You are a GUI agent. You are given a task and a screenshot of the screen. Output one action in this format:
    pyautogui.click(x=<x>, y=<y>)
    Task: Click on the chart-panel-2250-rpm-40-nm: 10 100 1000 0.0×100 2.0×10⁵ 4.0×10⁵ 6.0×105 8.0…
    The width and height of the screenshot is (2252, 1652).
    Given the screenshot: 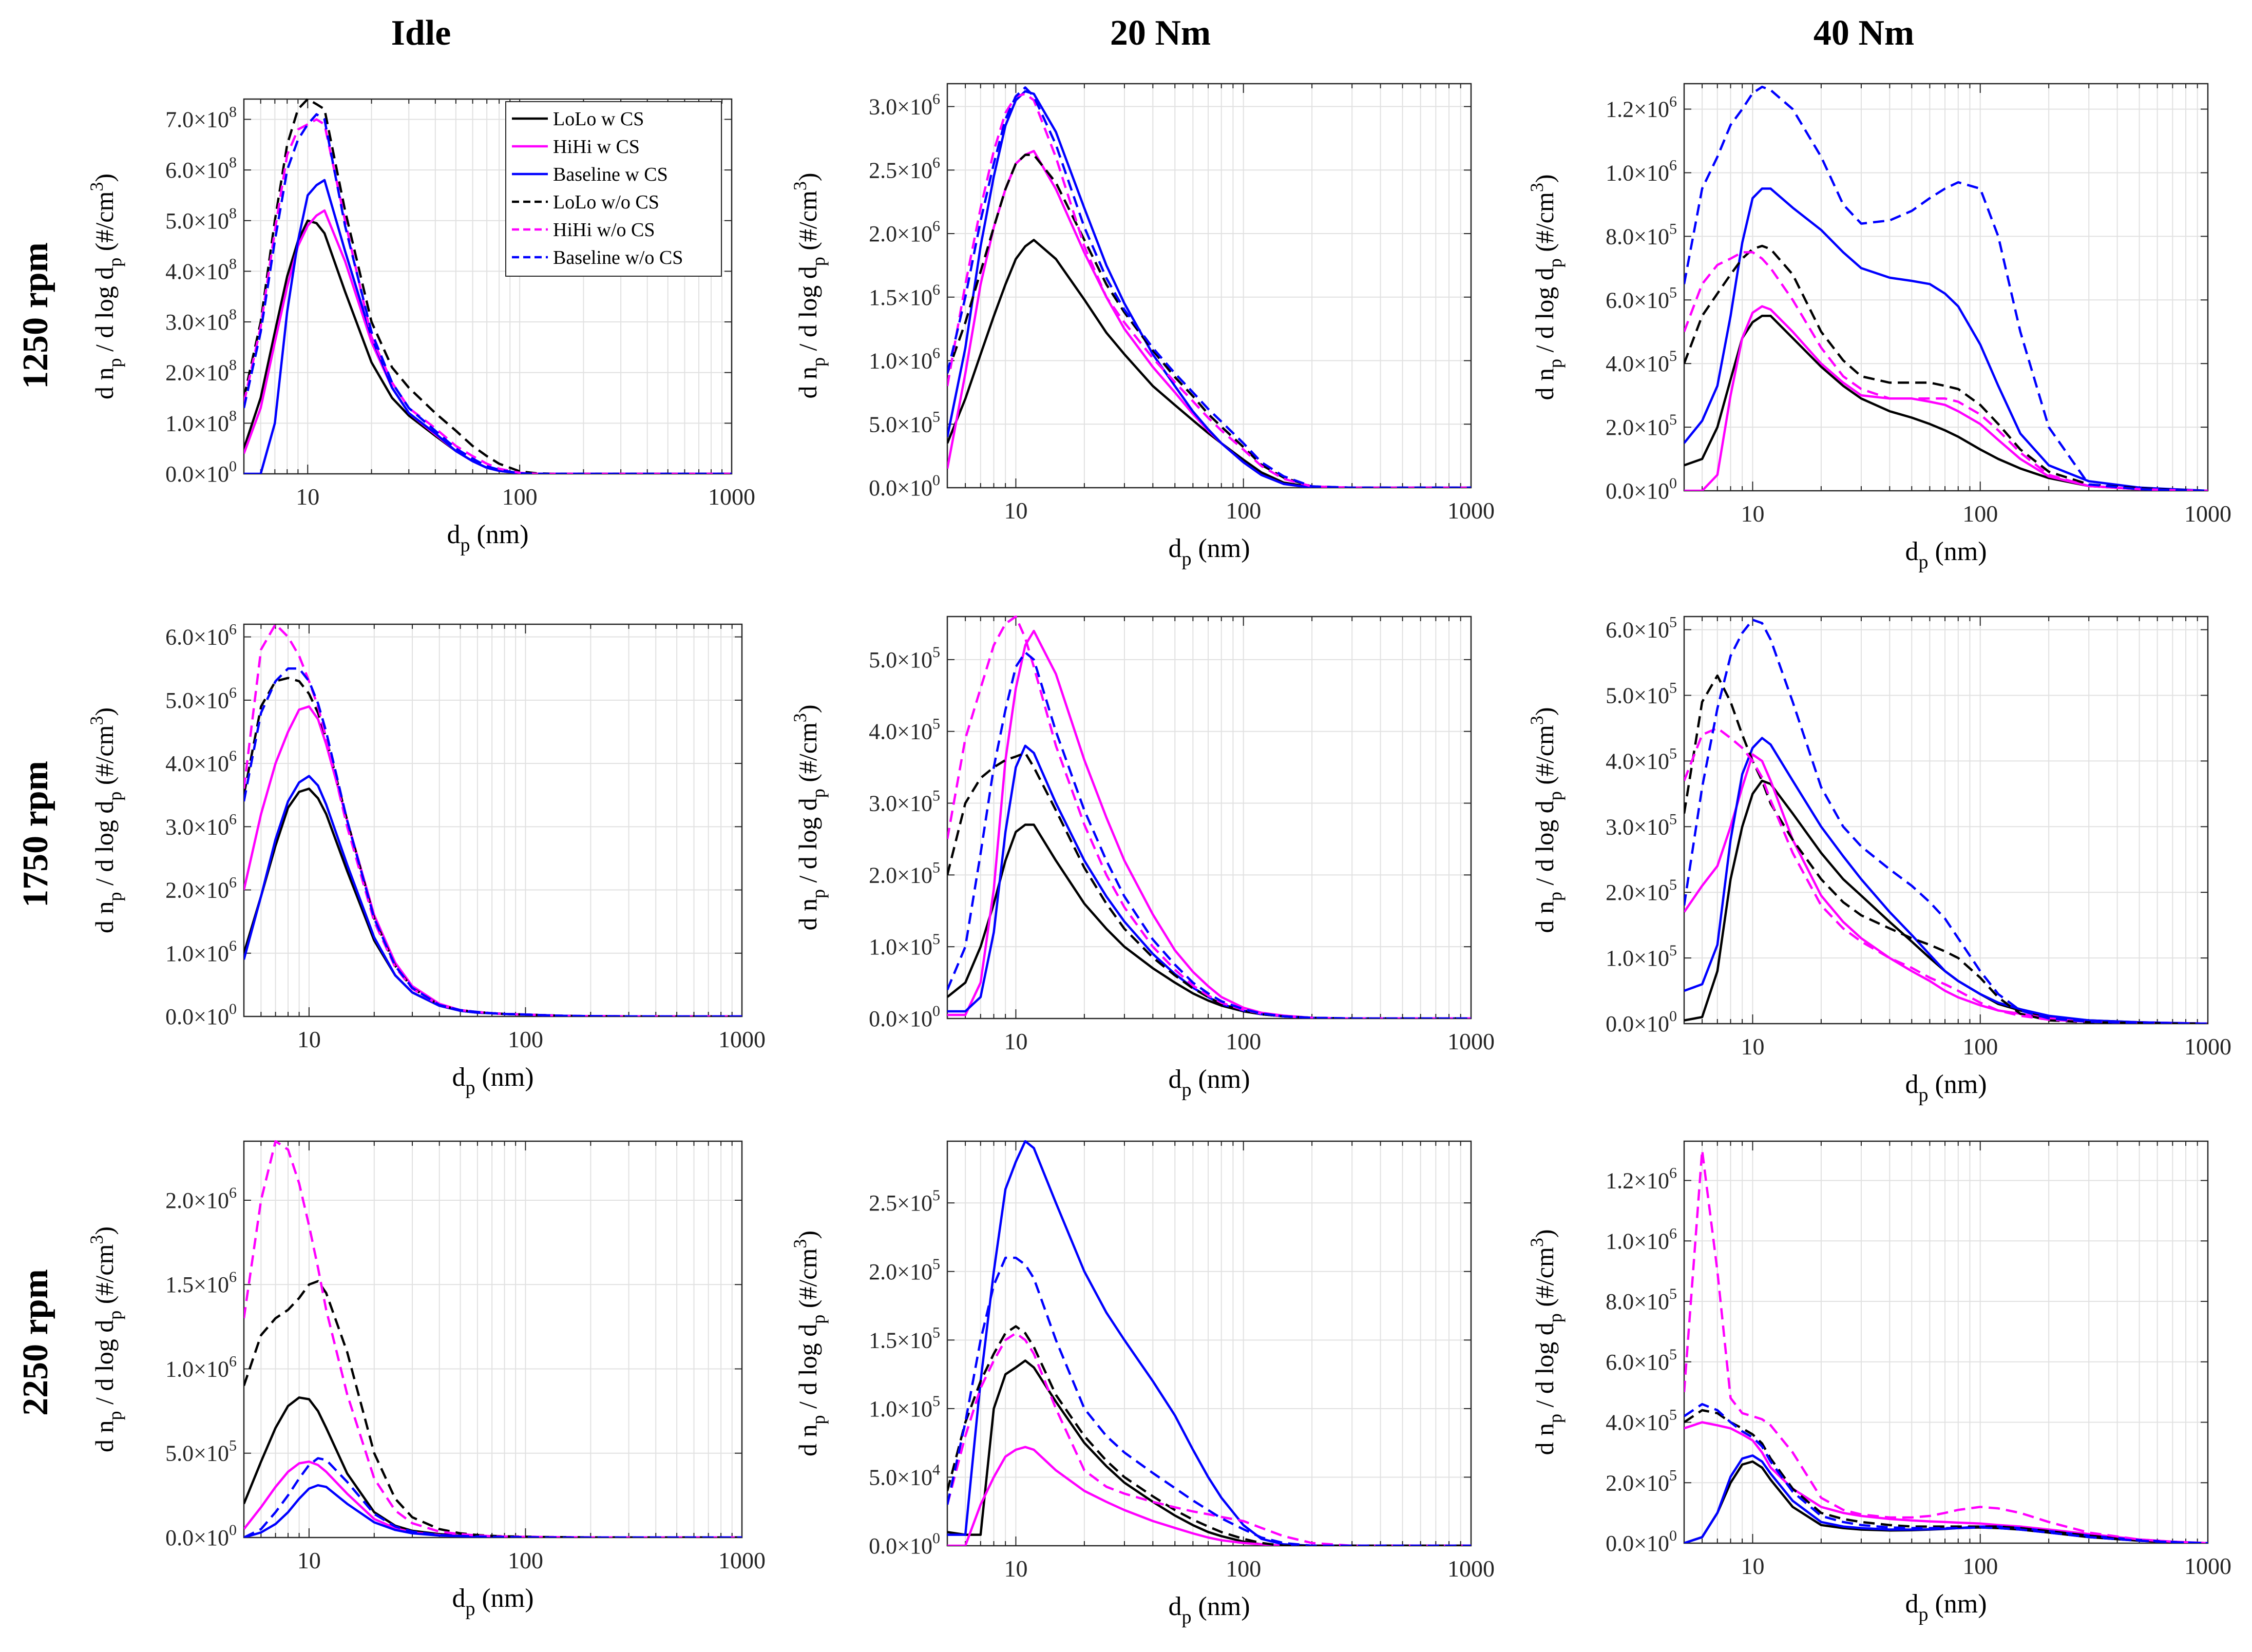 What is the action you would take?
    pyautogui.click(x=1878, y=1382)
    